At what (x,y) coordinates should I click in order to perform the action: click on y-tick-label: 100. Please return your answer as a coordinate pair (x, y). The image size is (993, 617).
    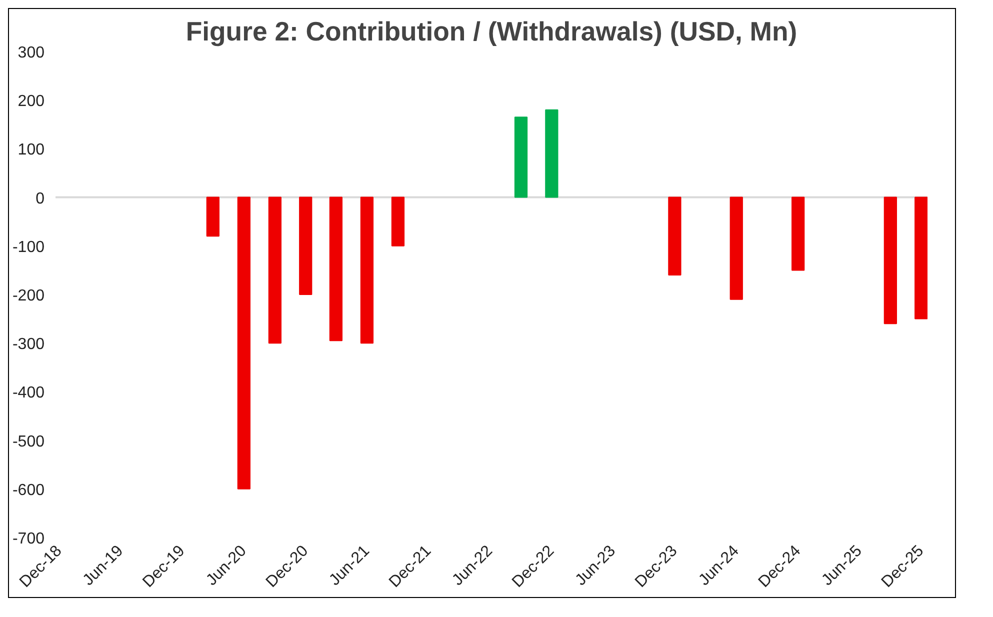
    Looking at the image, I should click on (31, 150).